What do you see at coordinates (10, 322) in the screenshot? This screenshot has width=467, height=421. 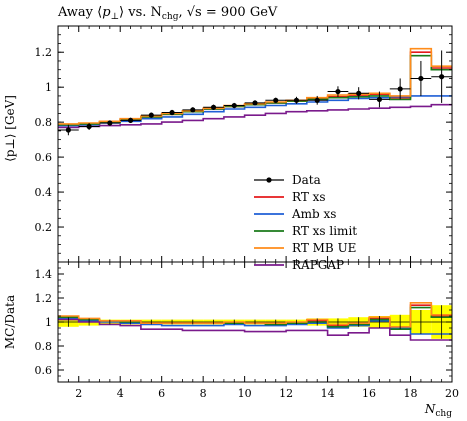 I see `y-axis-title-ratio: MC/Data` at bounding box center [10, 322].